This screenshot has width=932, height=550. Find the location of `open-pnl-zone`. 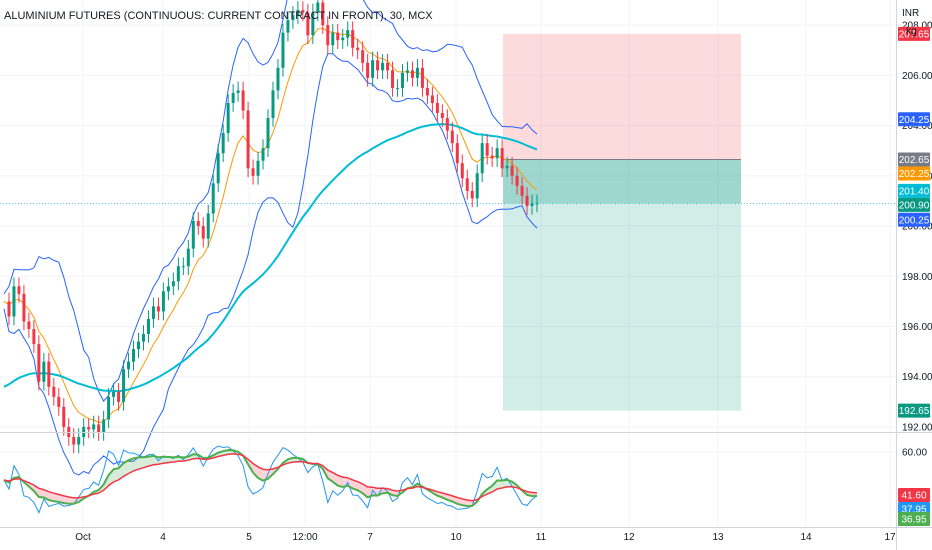

open-pnl-zone is located at coordinates (622, 181).